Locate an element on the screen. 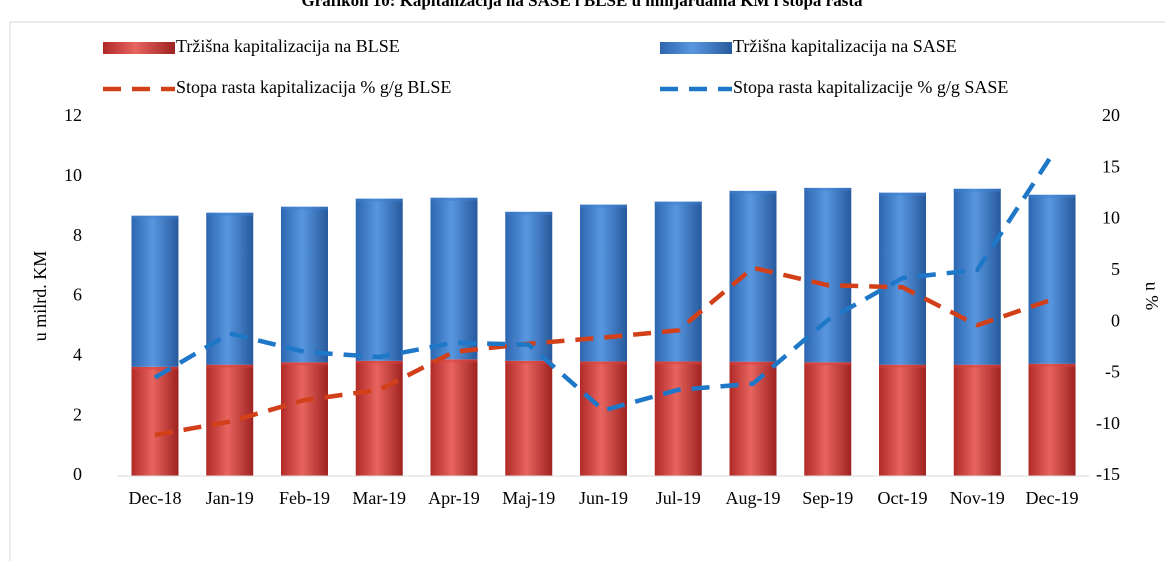 The image size is (1165, 561). legend-label: Stopa rasta kapitalizacija % g/g BLSE is located at coordinates (313, 87).